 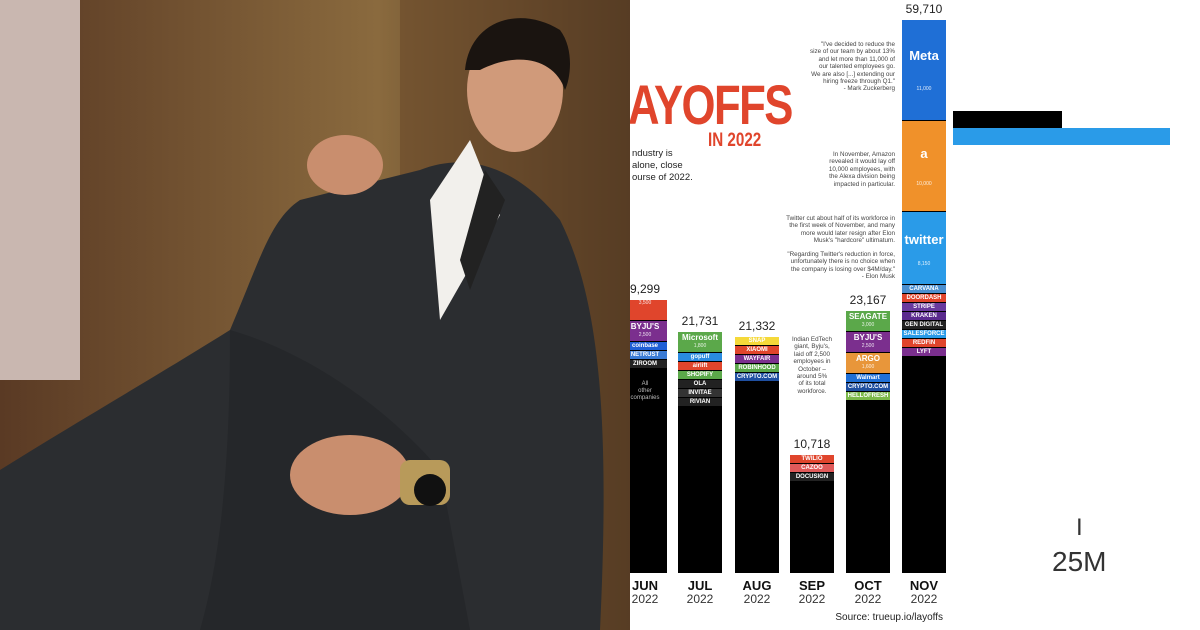 I want to click on bar-segment: REDFIN, so click(x=924, y=343).